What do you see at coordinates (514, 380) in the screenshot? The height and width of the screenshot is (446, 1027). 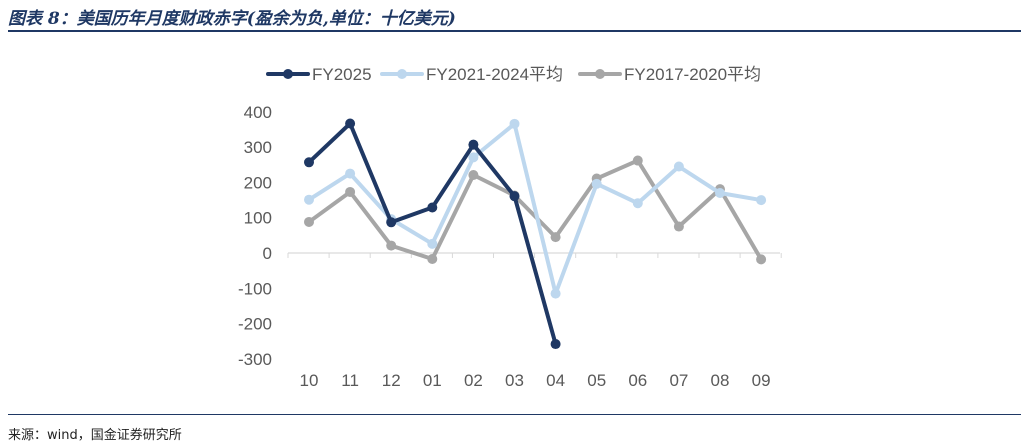 I see `x-tick-label: 03` at bounding box center [514, 380].